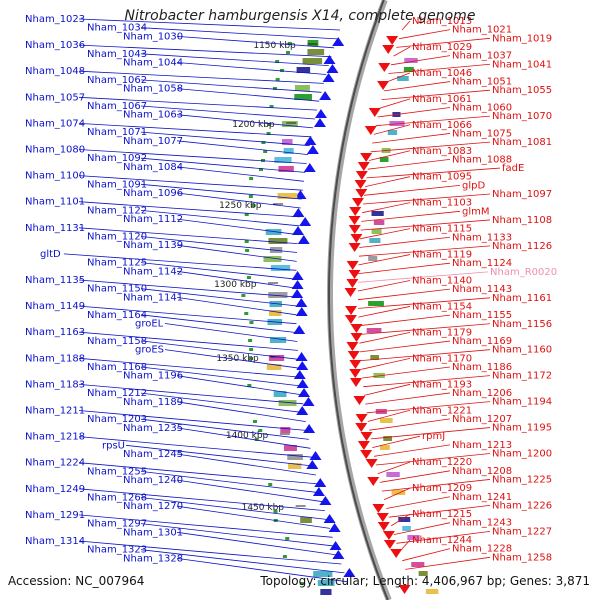  I want to click on gene-label: Nham_1179, so click(442, 332).